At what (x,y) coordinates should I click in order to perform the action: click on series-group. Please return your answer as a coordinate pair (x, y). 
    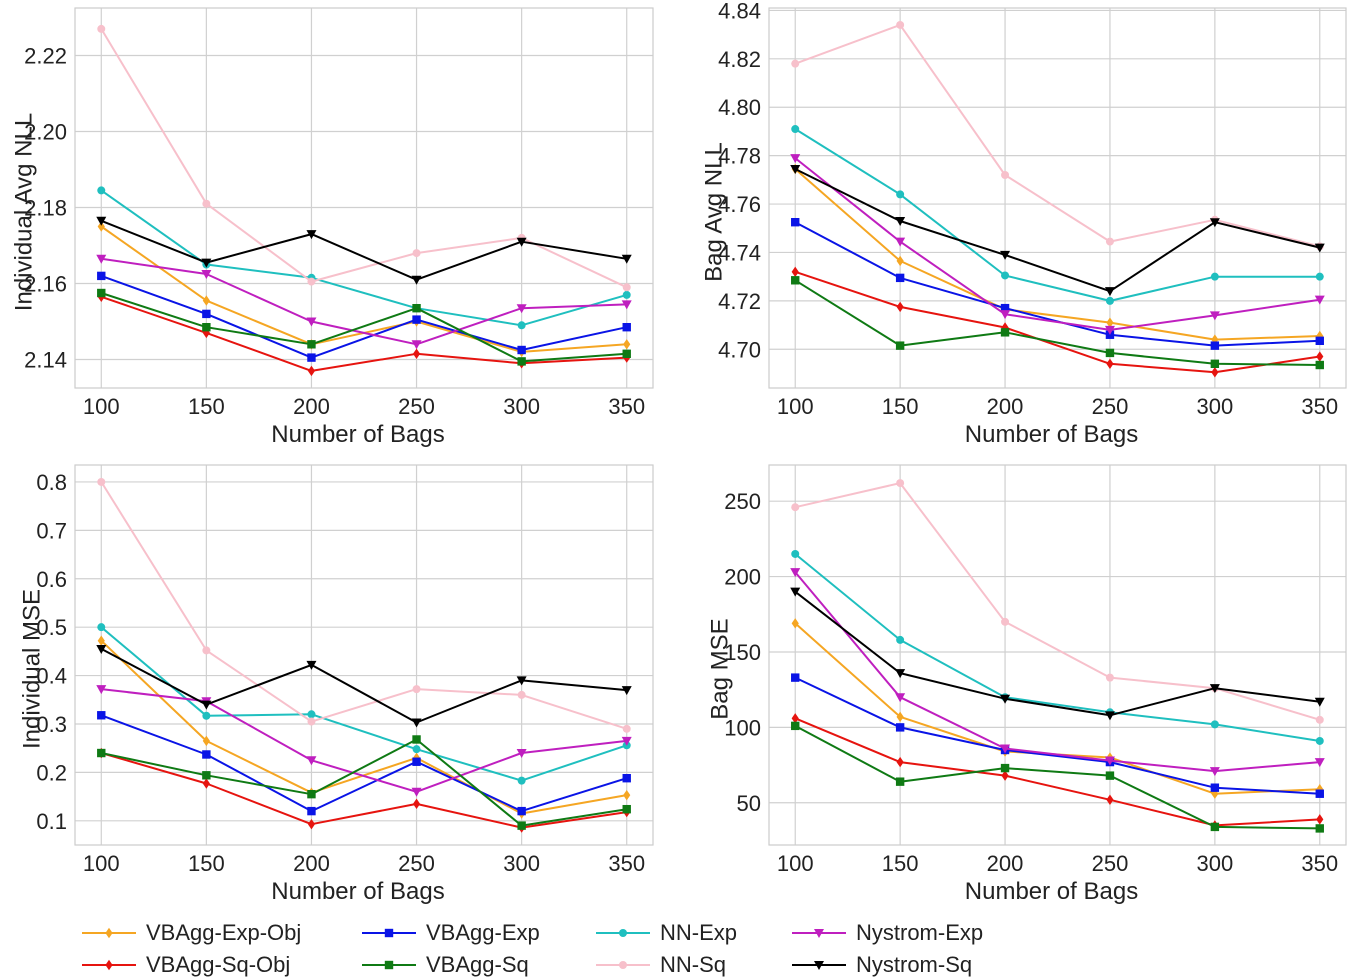
    Looking at the image, I should click on (364, 655).